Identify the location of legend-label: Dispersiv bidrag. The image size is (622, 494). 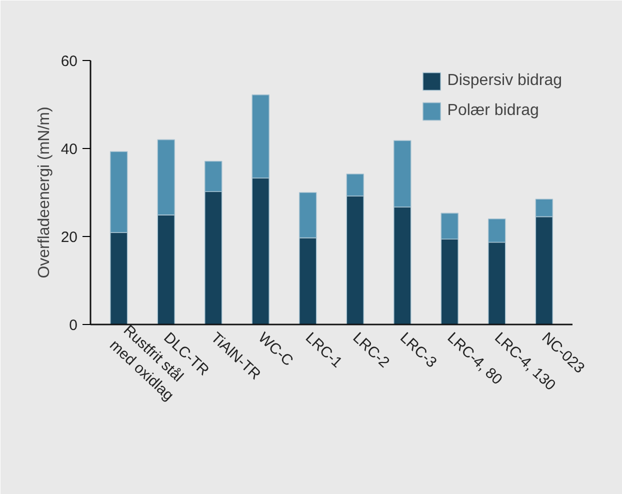
(504, 81).